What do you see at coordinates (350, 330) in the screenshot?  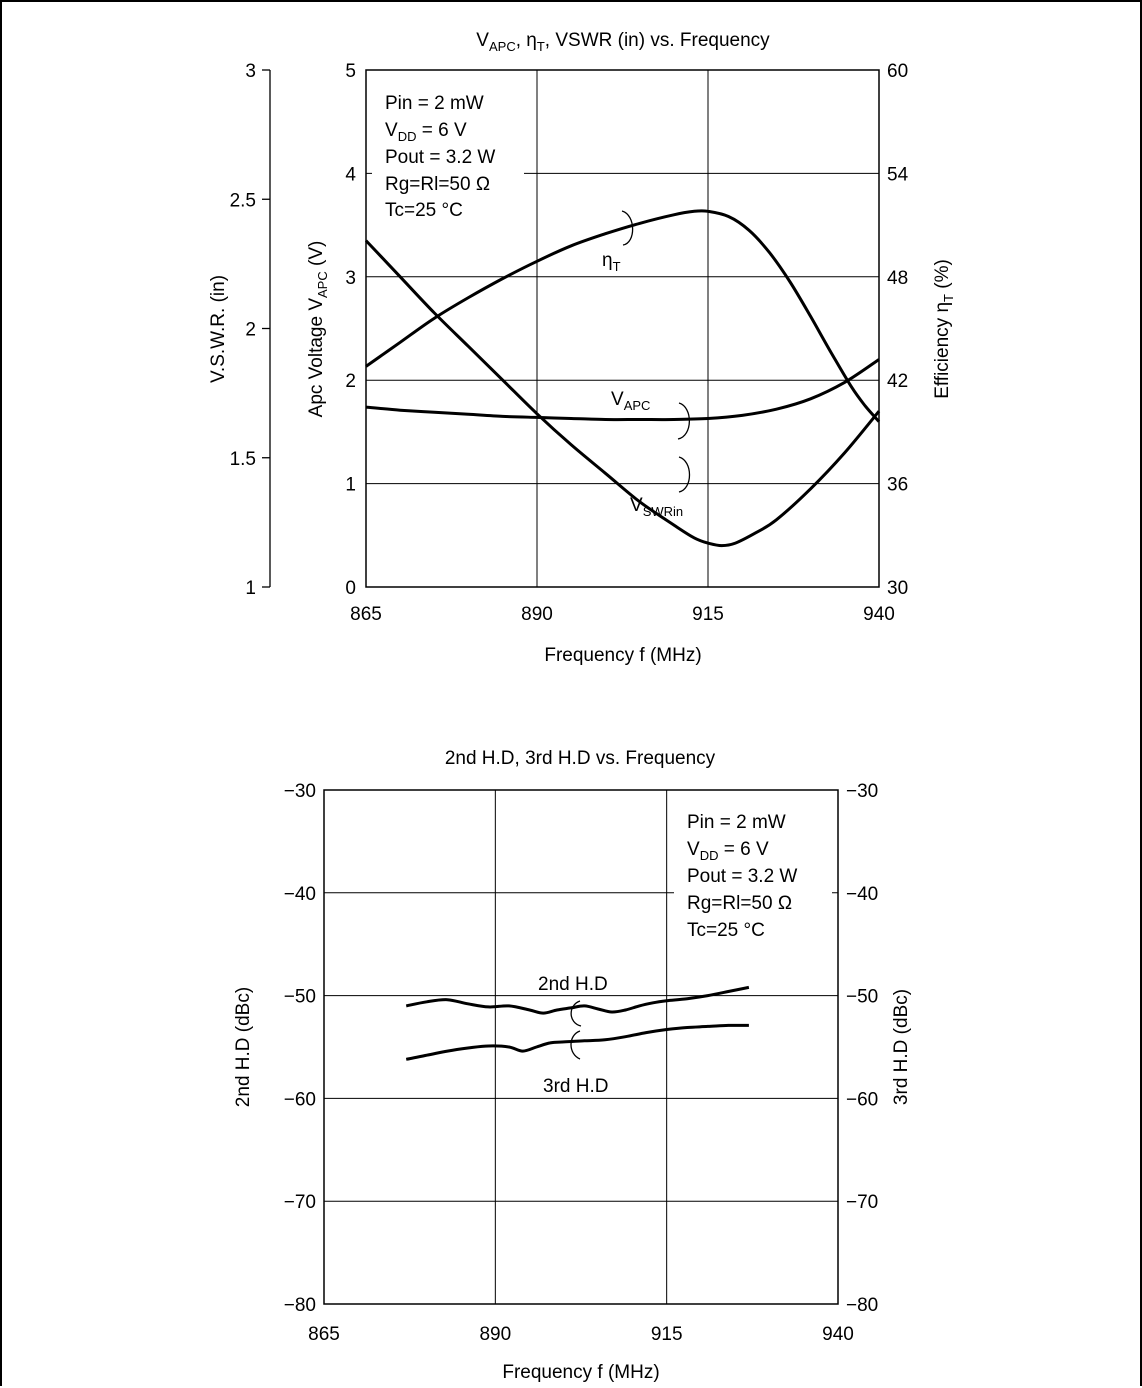 I see `apc-axis-ticks: 0 1 2 3 4 5` at bounding box center [350, 330].